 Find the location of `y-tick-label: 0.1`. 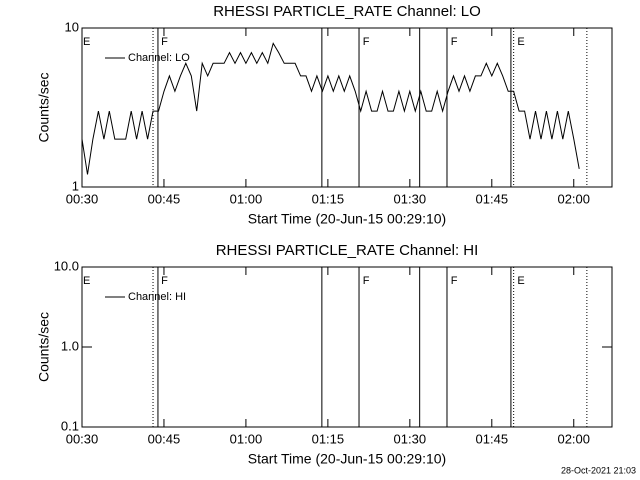

y-tick-label: 0.1 is located at coordinates (70, 425).